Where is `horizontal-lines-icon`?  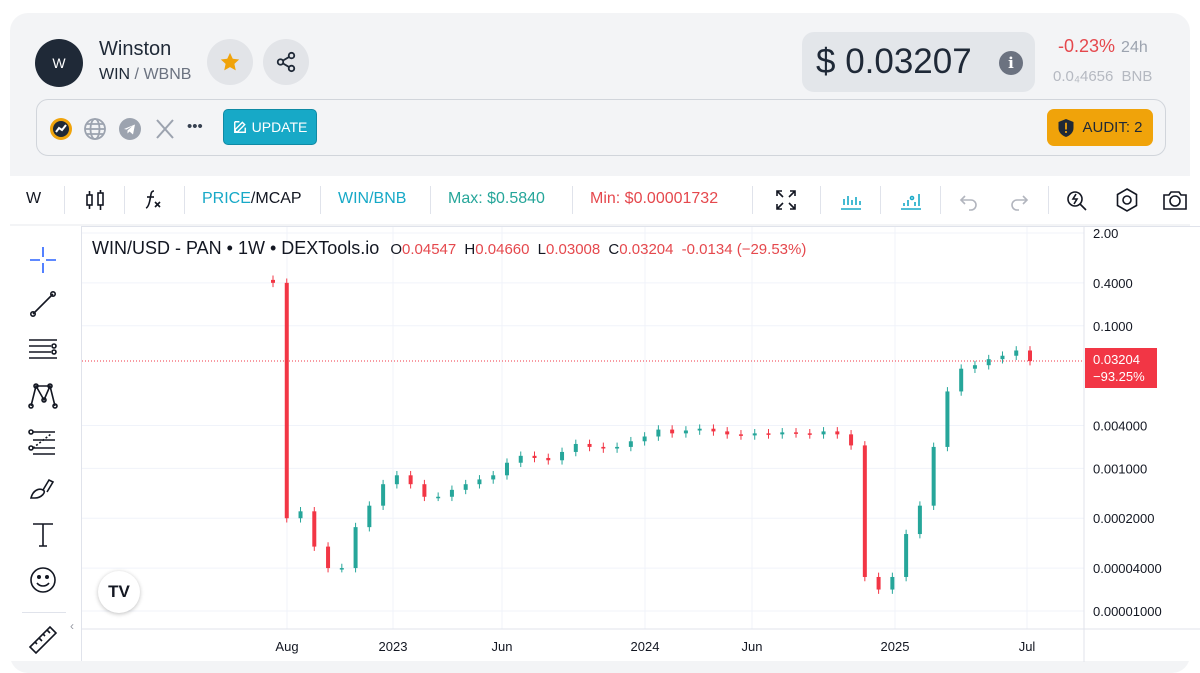 horizontal-lines-icon is located at coordinates (43, 350).